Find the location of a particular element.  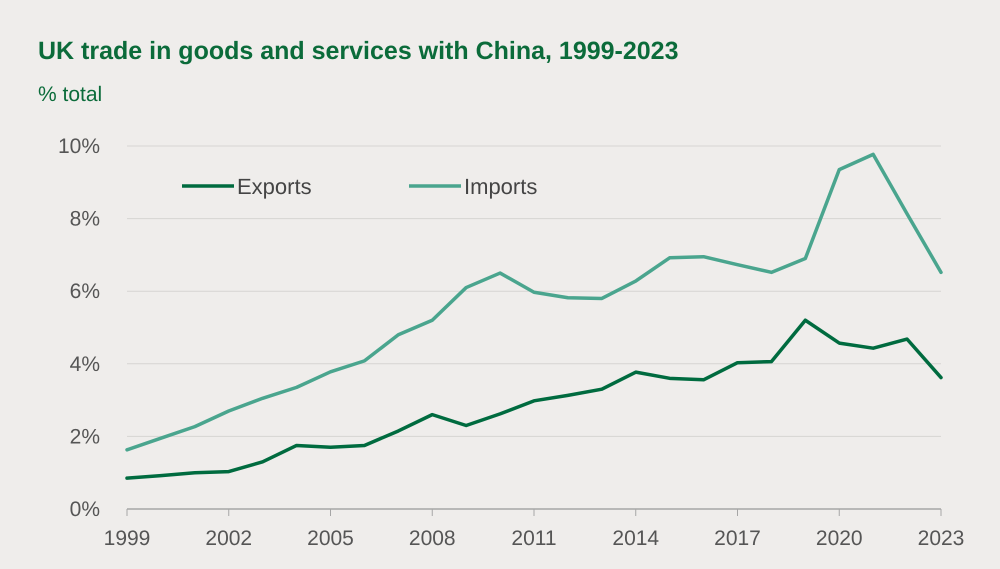

x-tick-label: 2008 is located at coordinates (432, 538).